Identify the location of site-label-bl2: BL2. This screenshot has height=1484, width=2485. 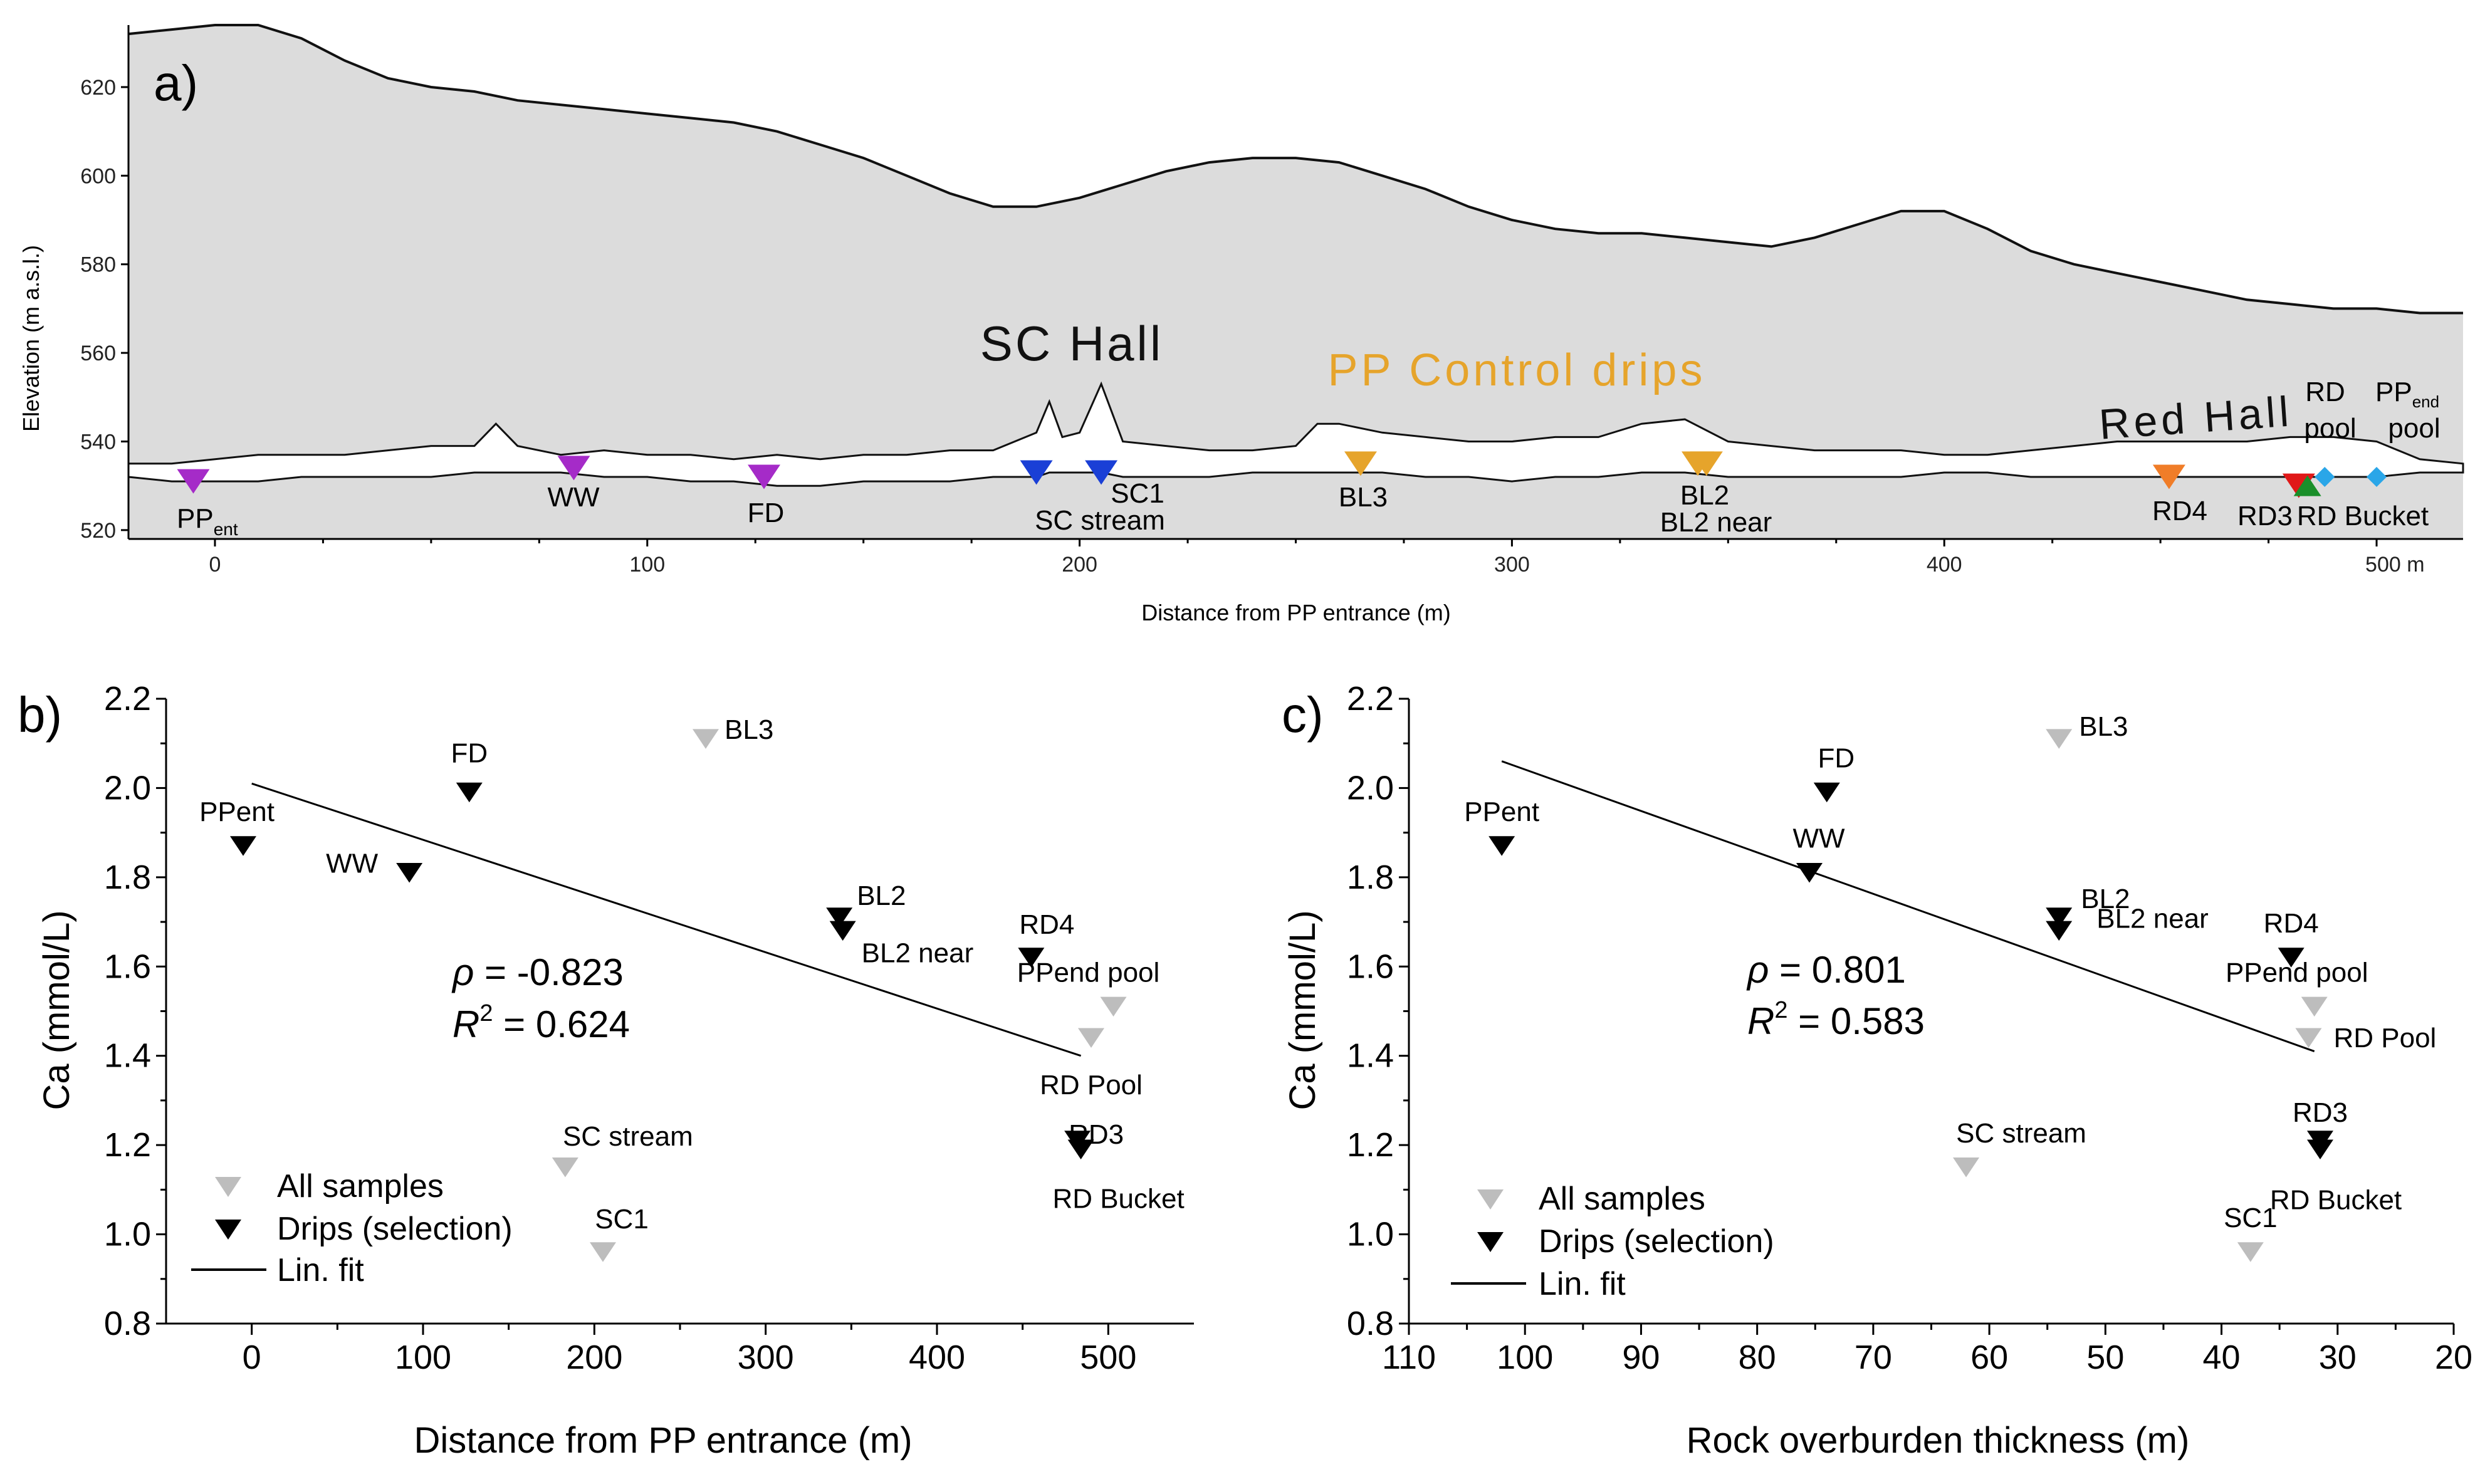
(1704, 495).